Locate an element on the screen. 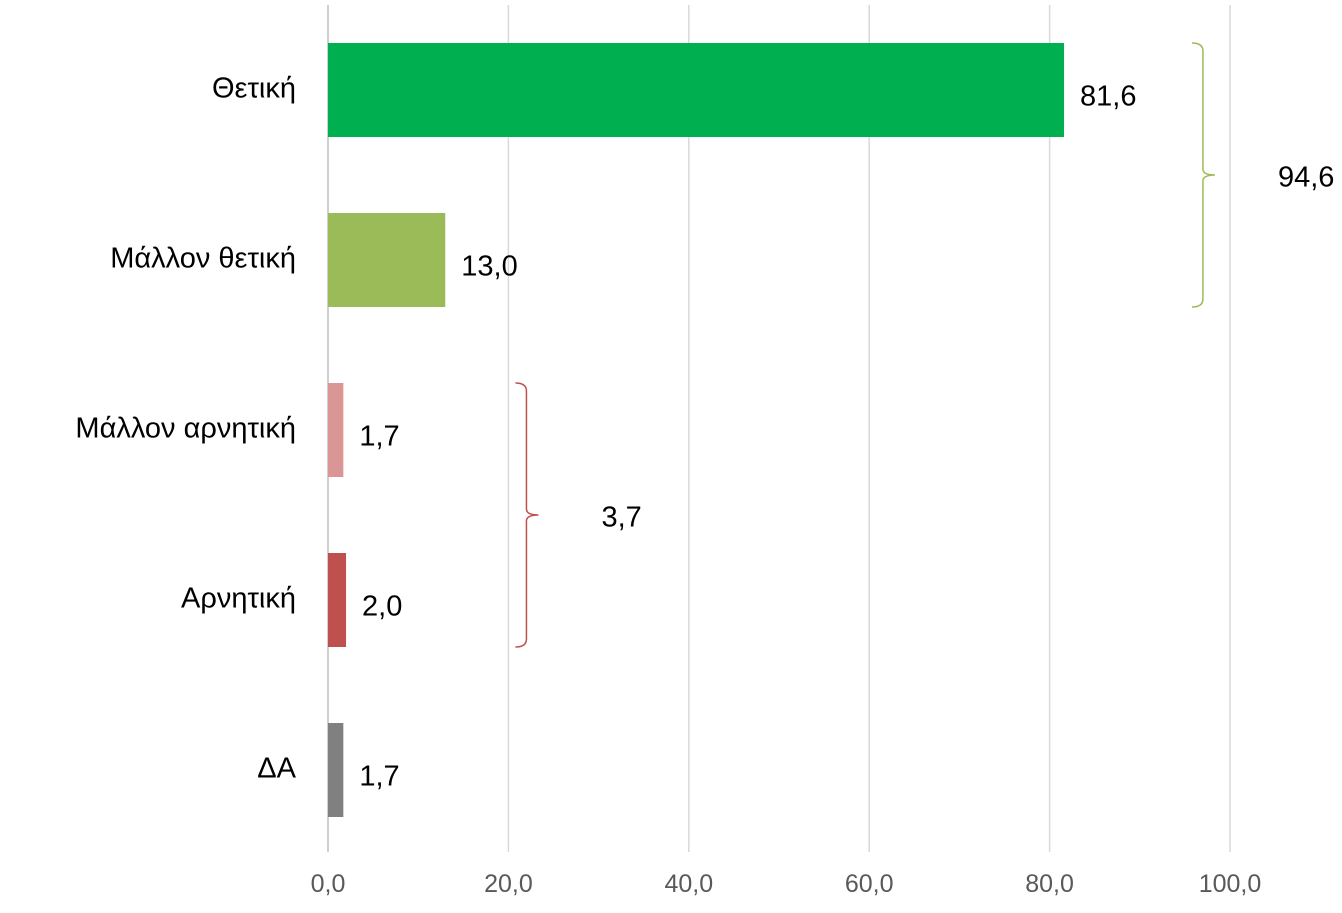  data-label: 2,0 is located at coordinates (382, 607).